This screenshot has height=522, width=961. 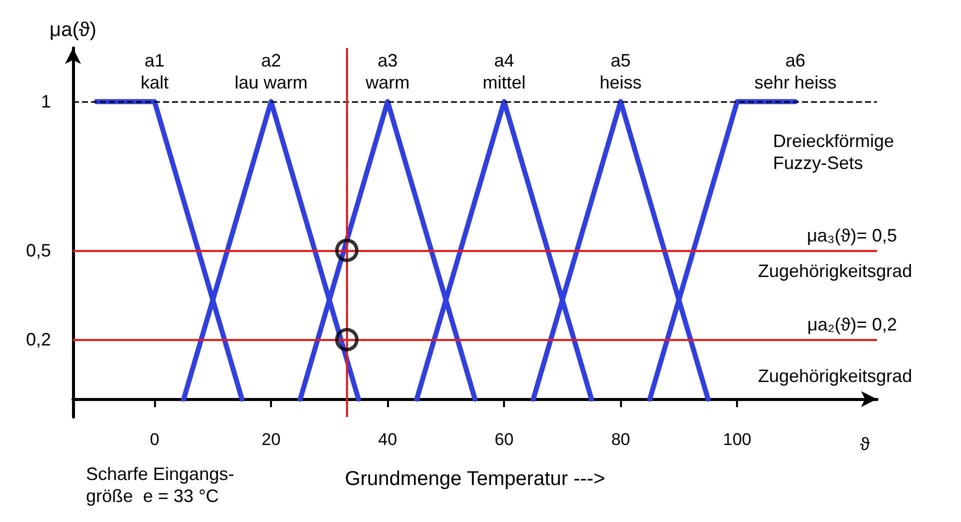 What do you see at coordinates (155, 439) in the screenshot?
I see `x-tick-label: 0` at bounding box center [155, 439].